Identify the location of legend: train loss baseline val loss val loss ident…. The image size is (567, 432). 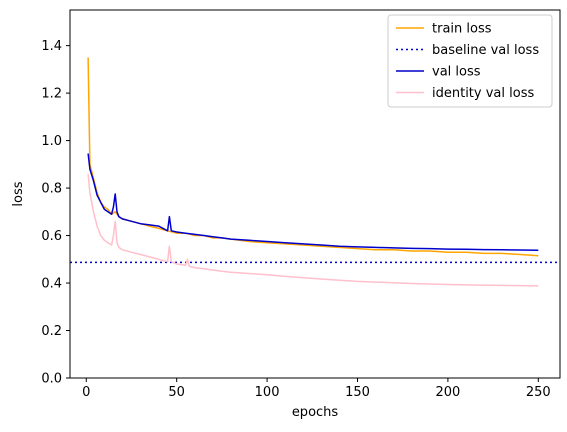
(470, 61).